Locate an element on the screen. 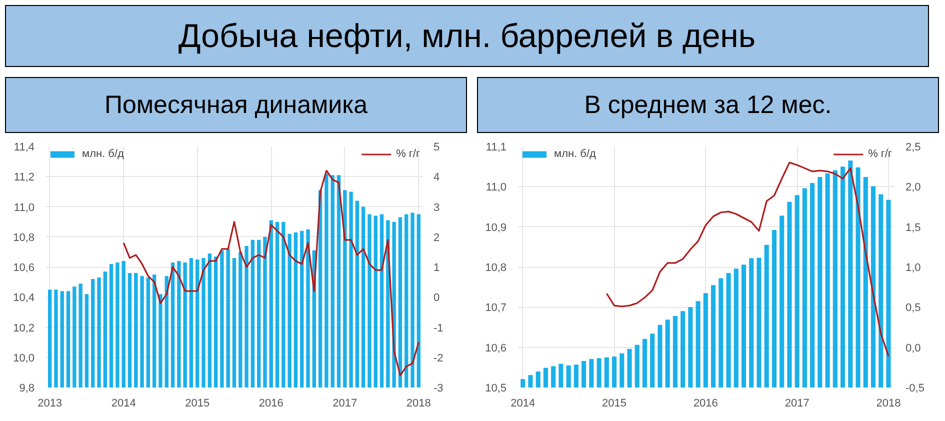  y2-tick-label: 1,5 is located at coordinates (913, 228).